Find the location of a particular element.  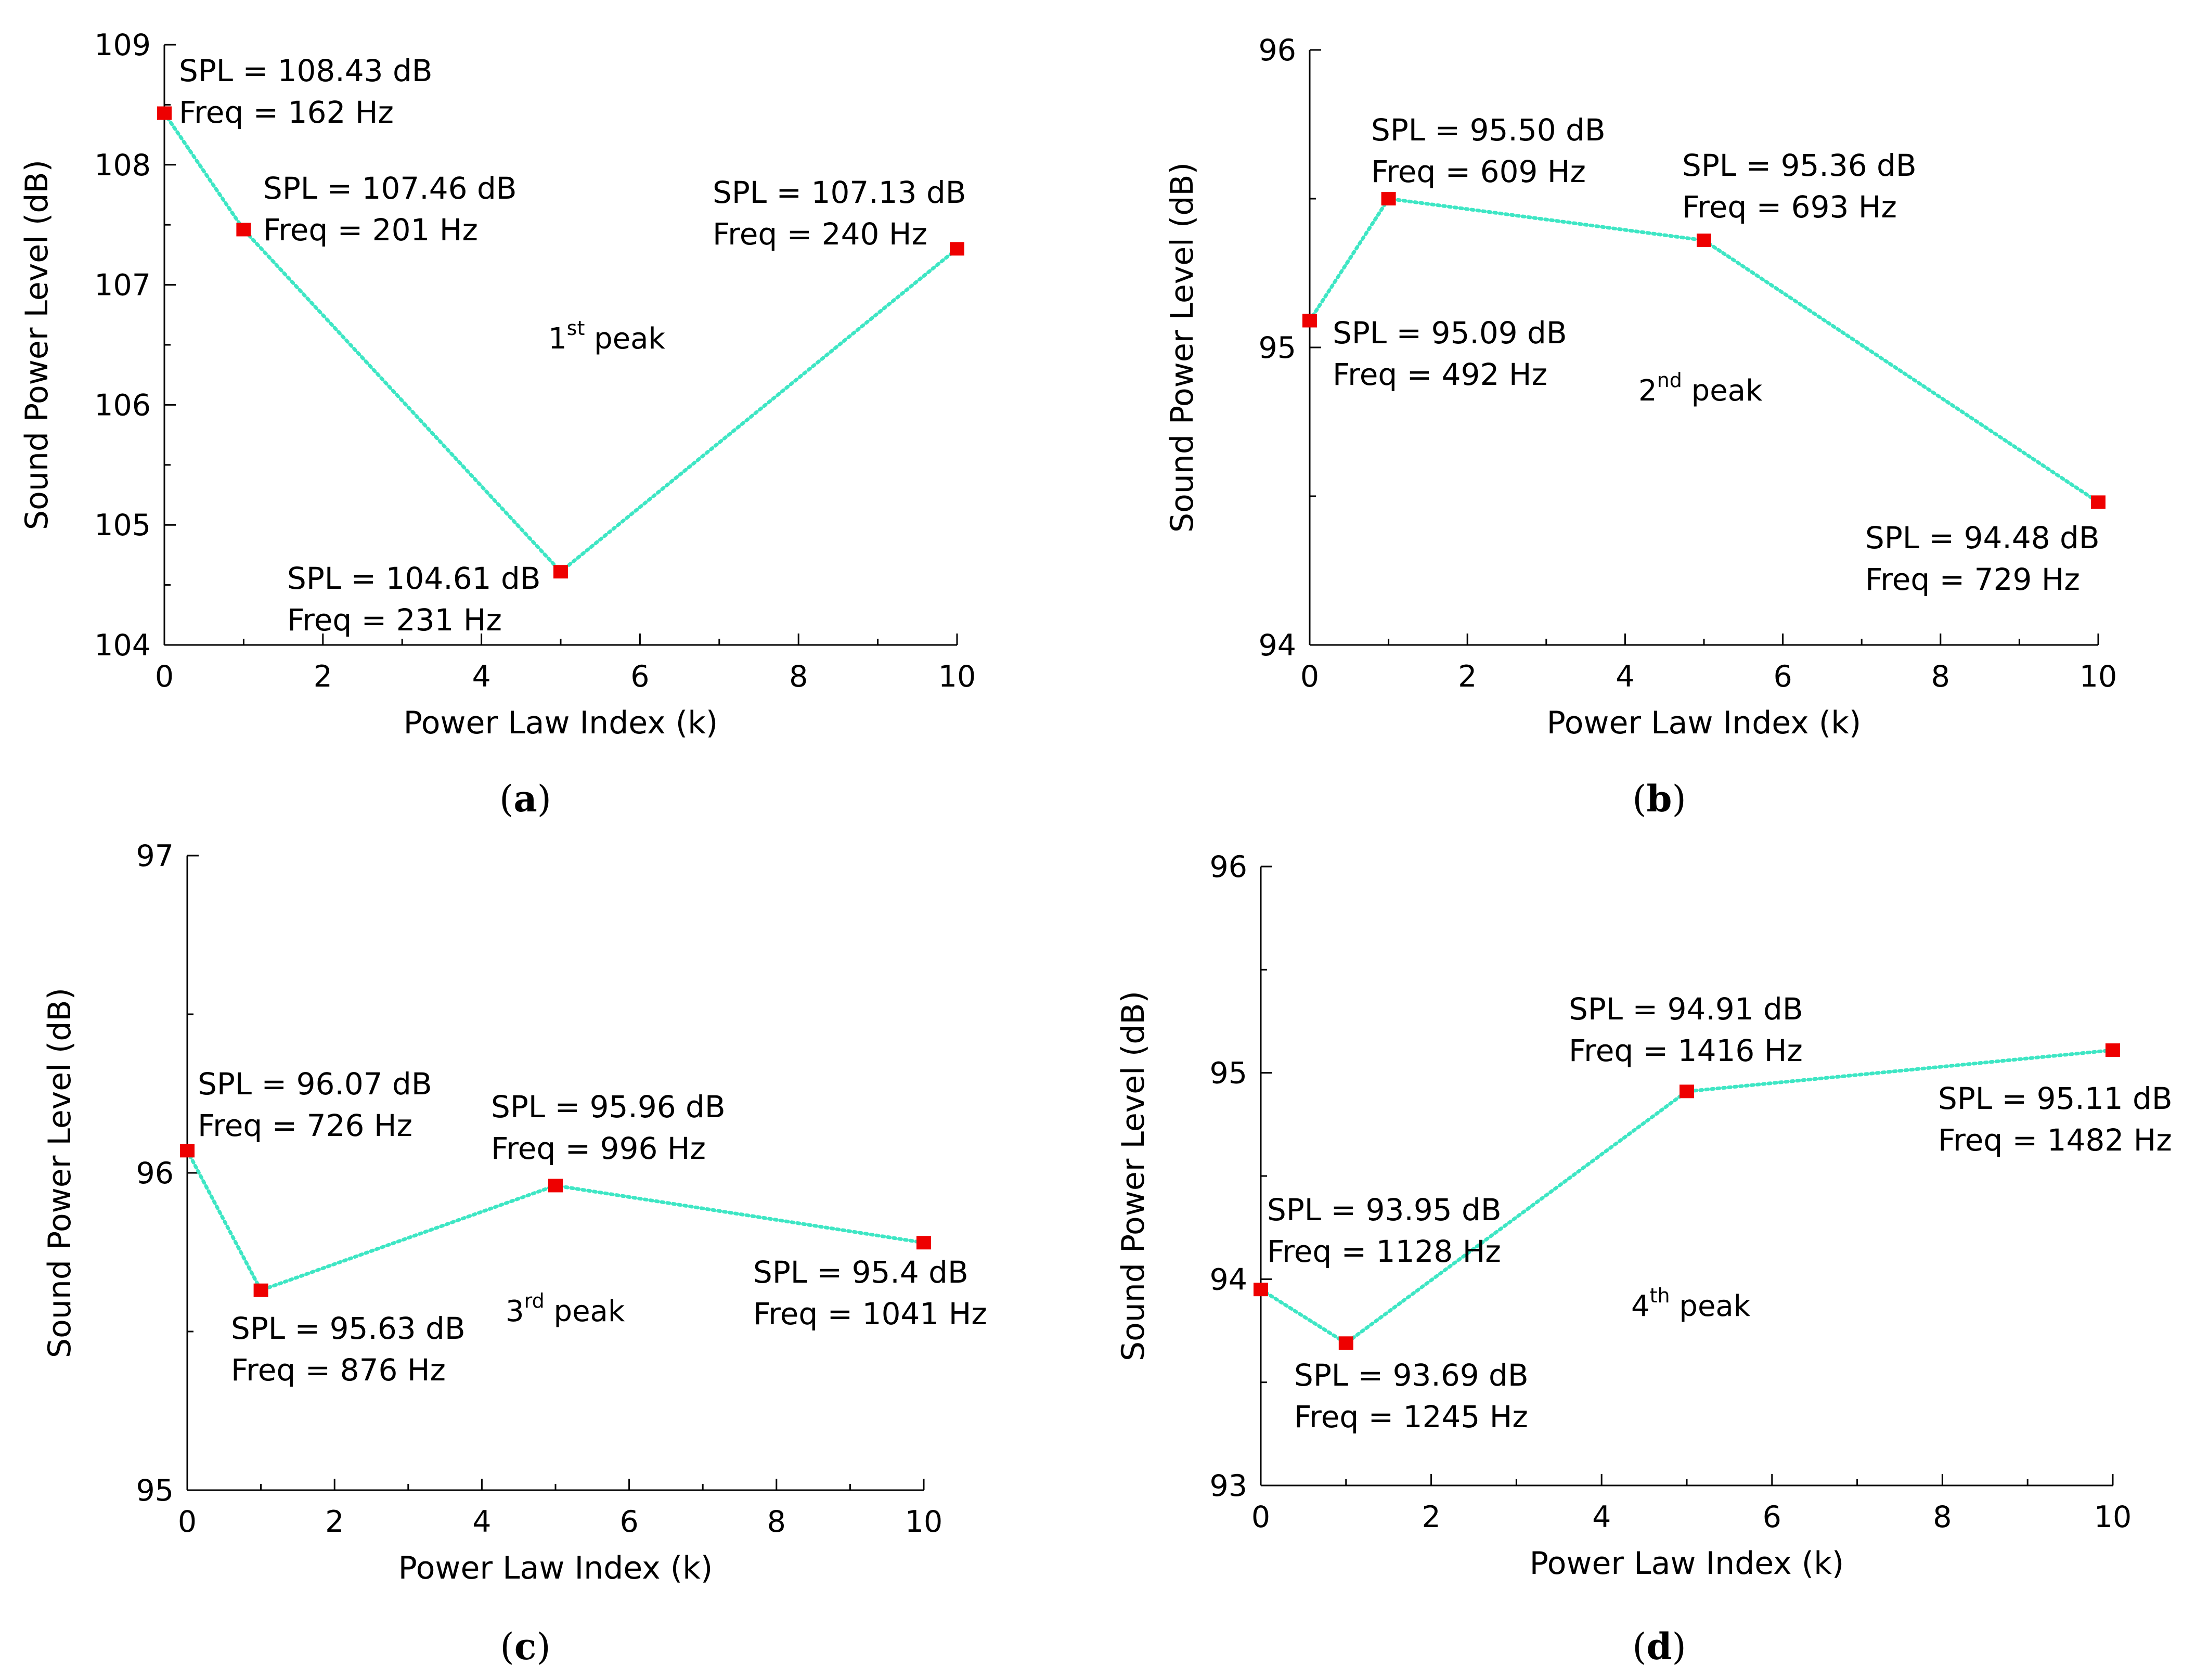

panel-caption: (d) is located at coordinates (1659, 1646).